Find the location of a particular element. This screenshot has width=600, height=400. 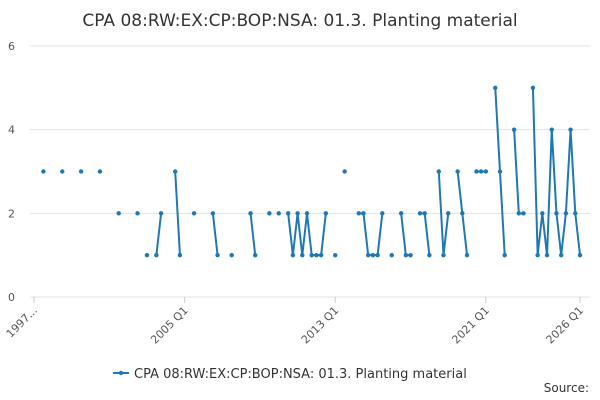

y-tick-label: 6 is located at coordinates (11, 46).